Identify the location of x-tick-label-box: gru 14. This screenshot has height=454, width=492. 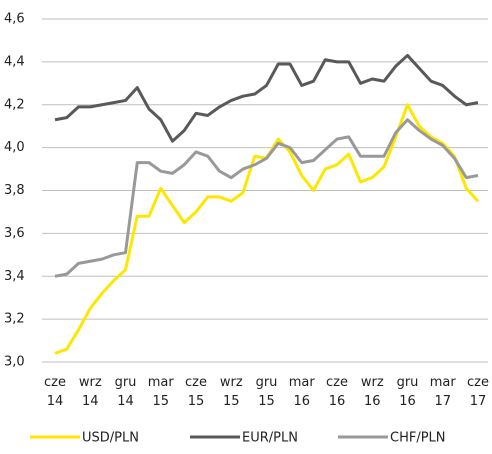
(125, 392).